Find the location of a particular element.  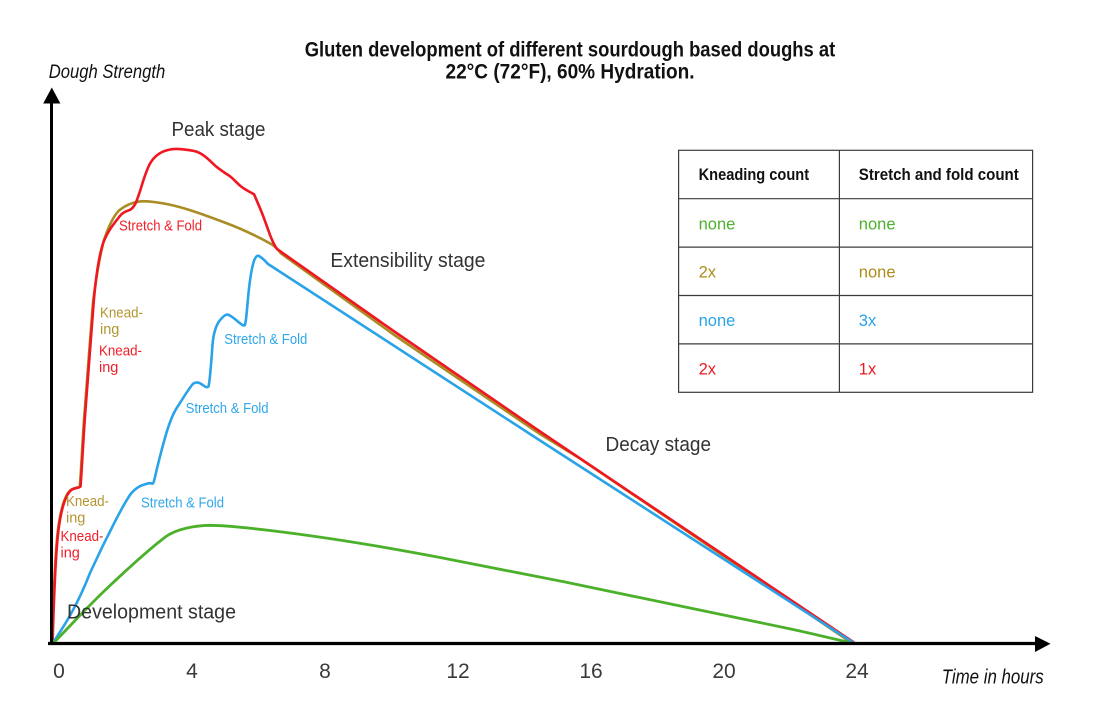

svg-text: Kneading count is located at coordinates (754, 175).